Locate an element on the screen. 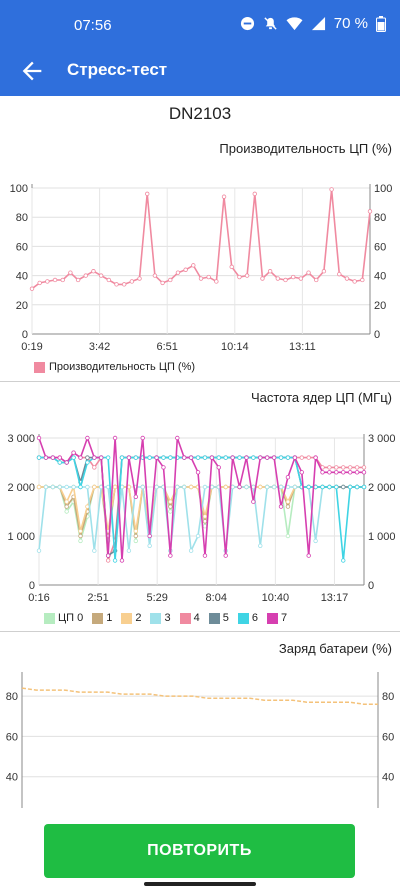  cpu-legend: Производительность ЦП (%) is located at coordinates (114, 367).